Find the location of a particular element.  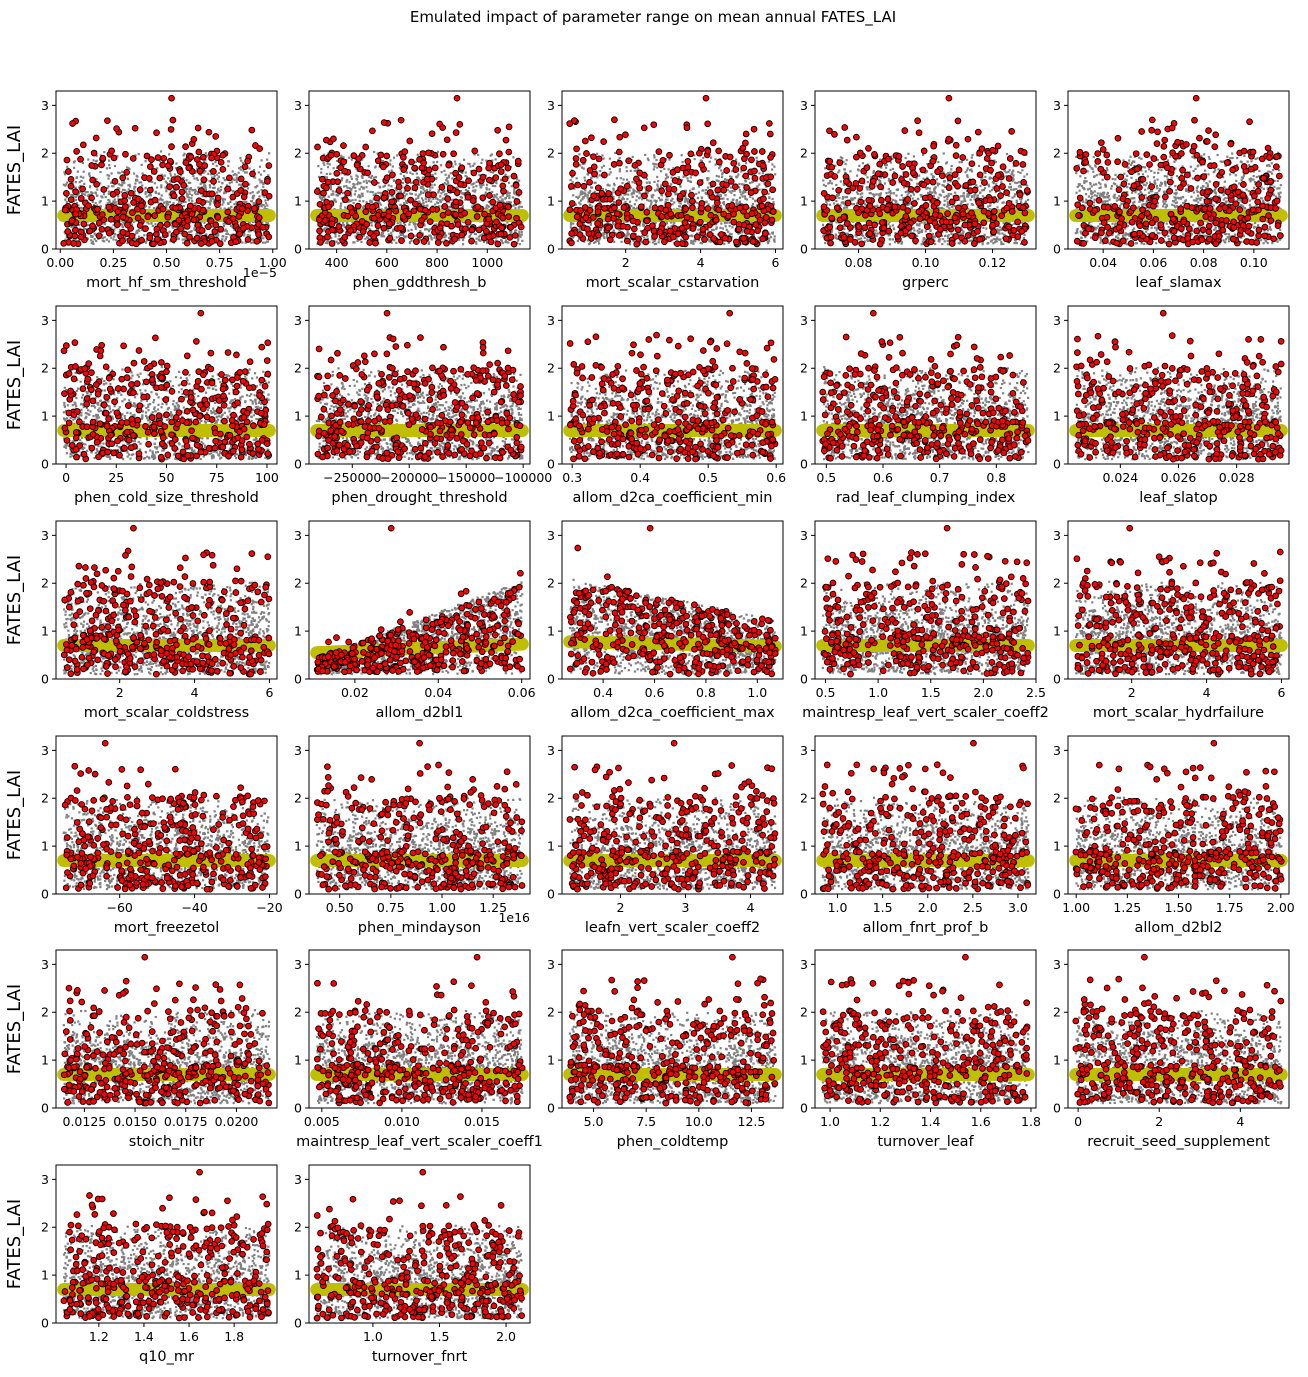

x-axis-label: phen_gddthresh_b is located at coordinates (419, 283).